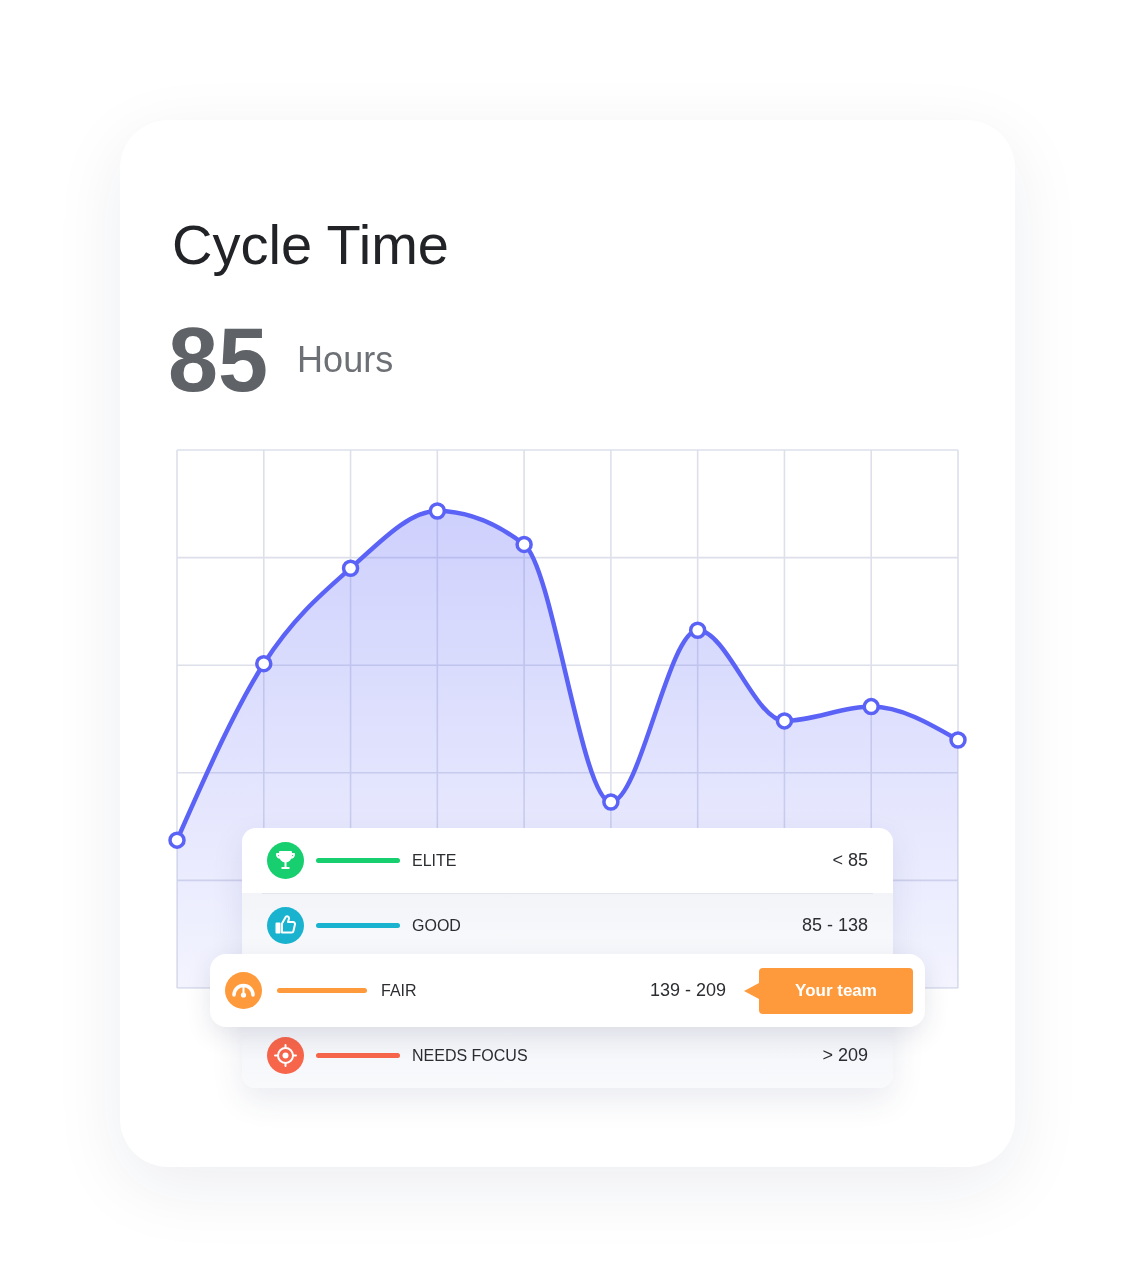 This screenshot has height=1288, width=1136. What do you see at coordinates (470, 1055) in the screenshot?
I see `category-label: NEEDS FOCUS` at bounding box center [470, 1055].